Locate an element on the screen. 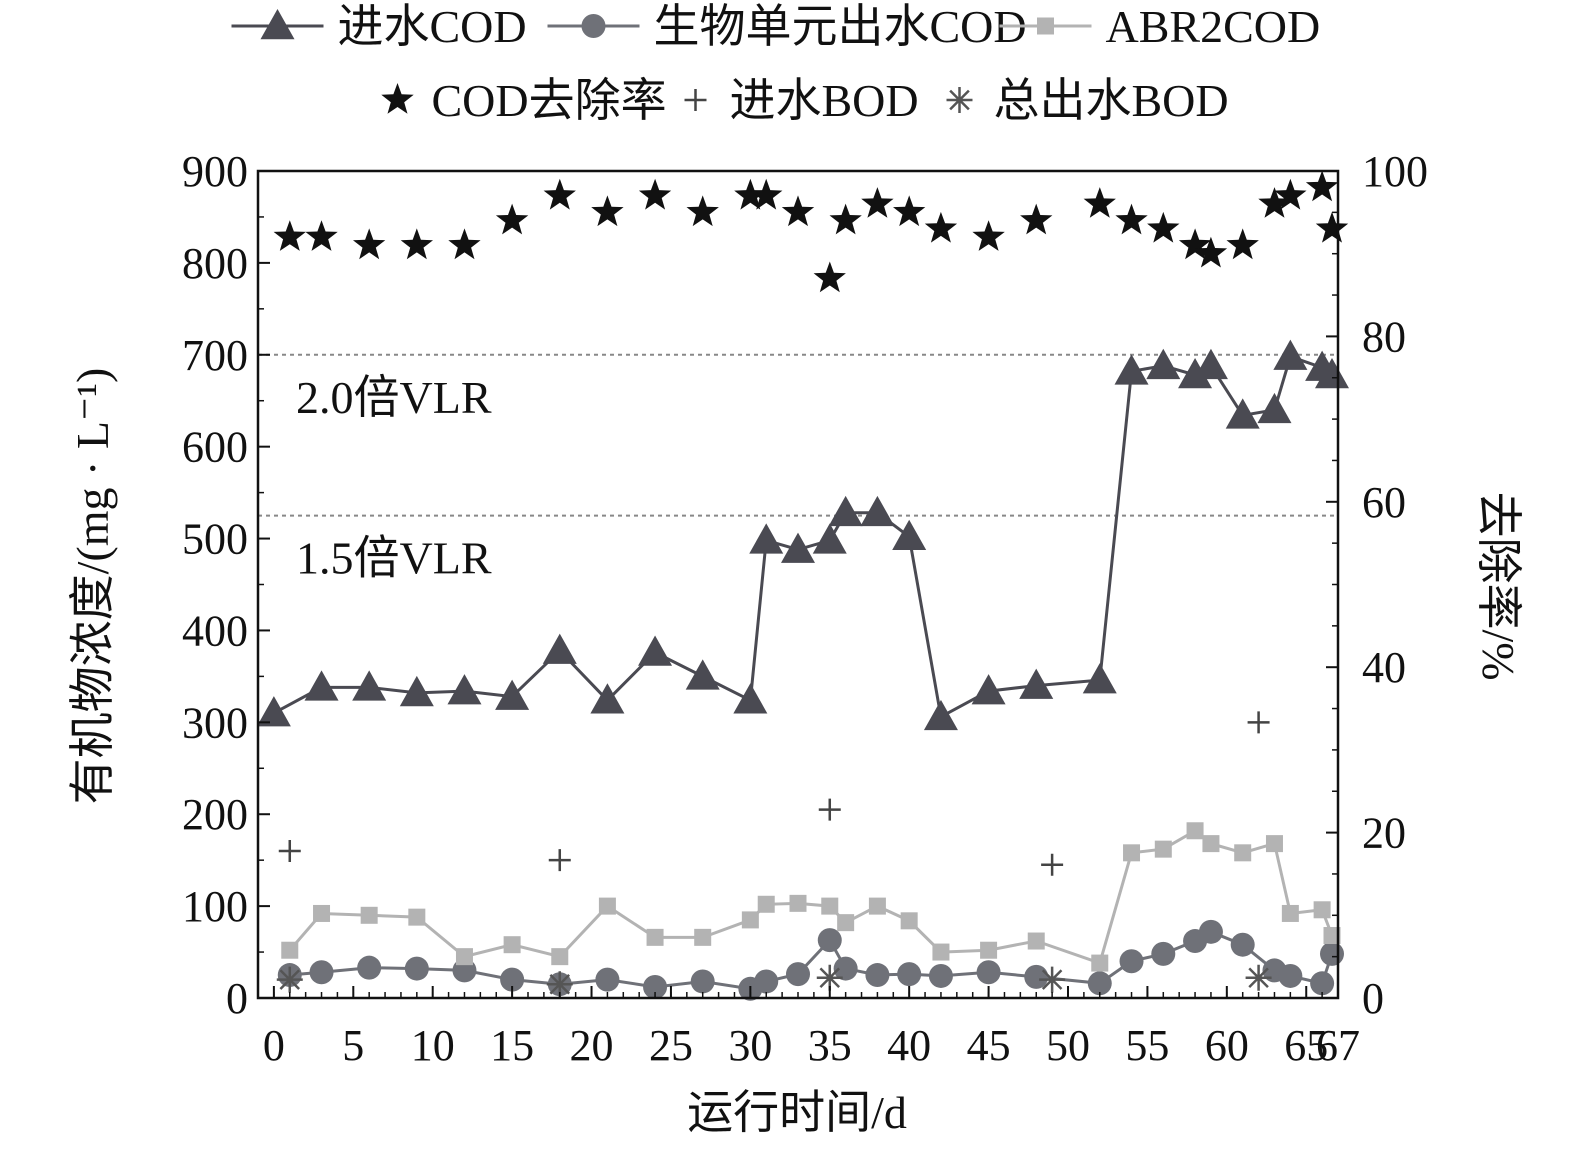 The width and height of the screenshot is (1575, 1150). reference-line-label: 1.5倍VLR is located at coordinates (394, 558).